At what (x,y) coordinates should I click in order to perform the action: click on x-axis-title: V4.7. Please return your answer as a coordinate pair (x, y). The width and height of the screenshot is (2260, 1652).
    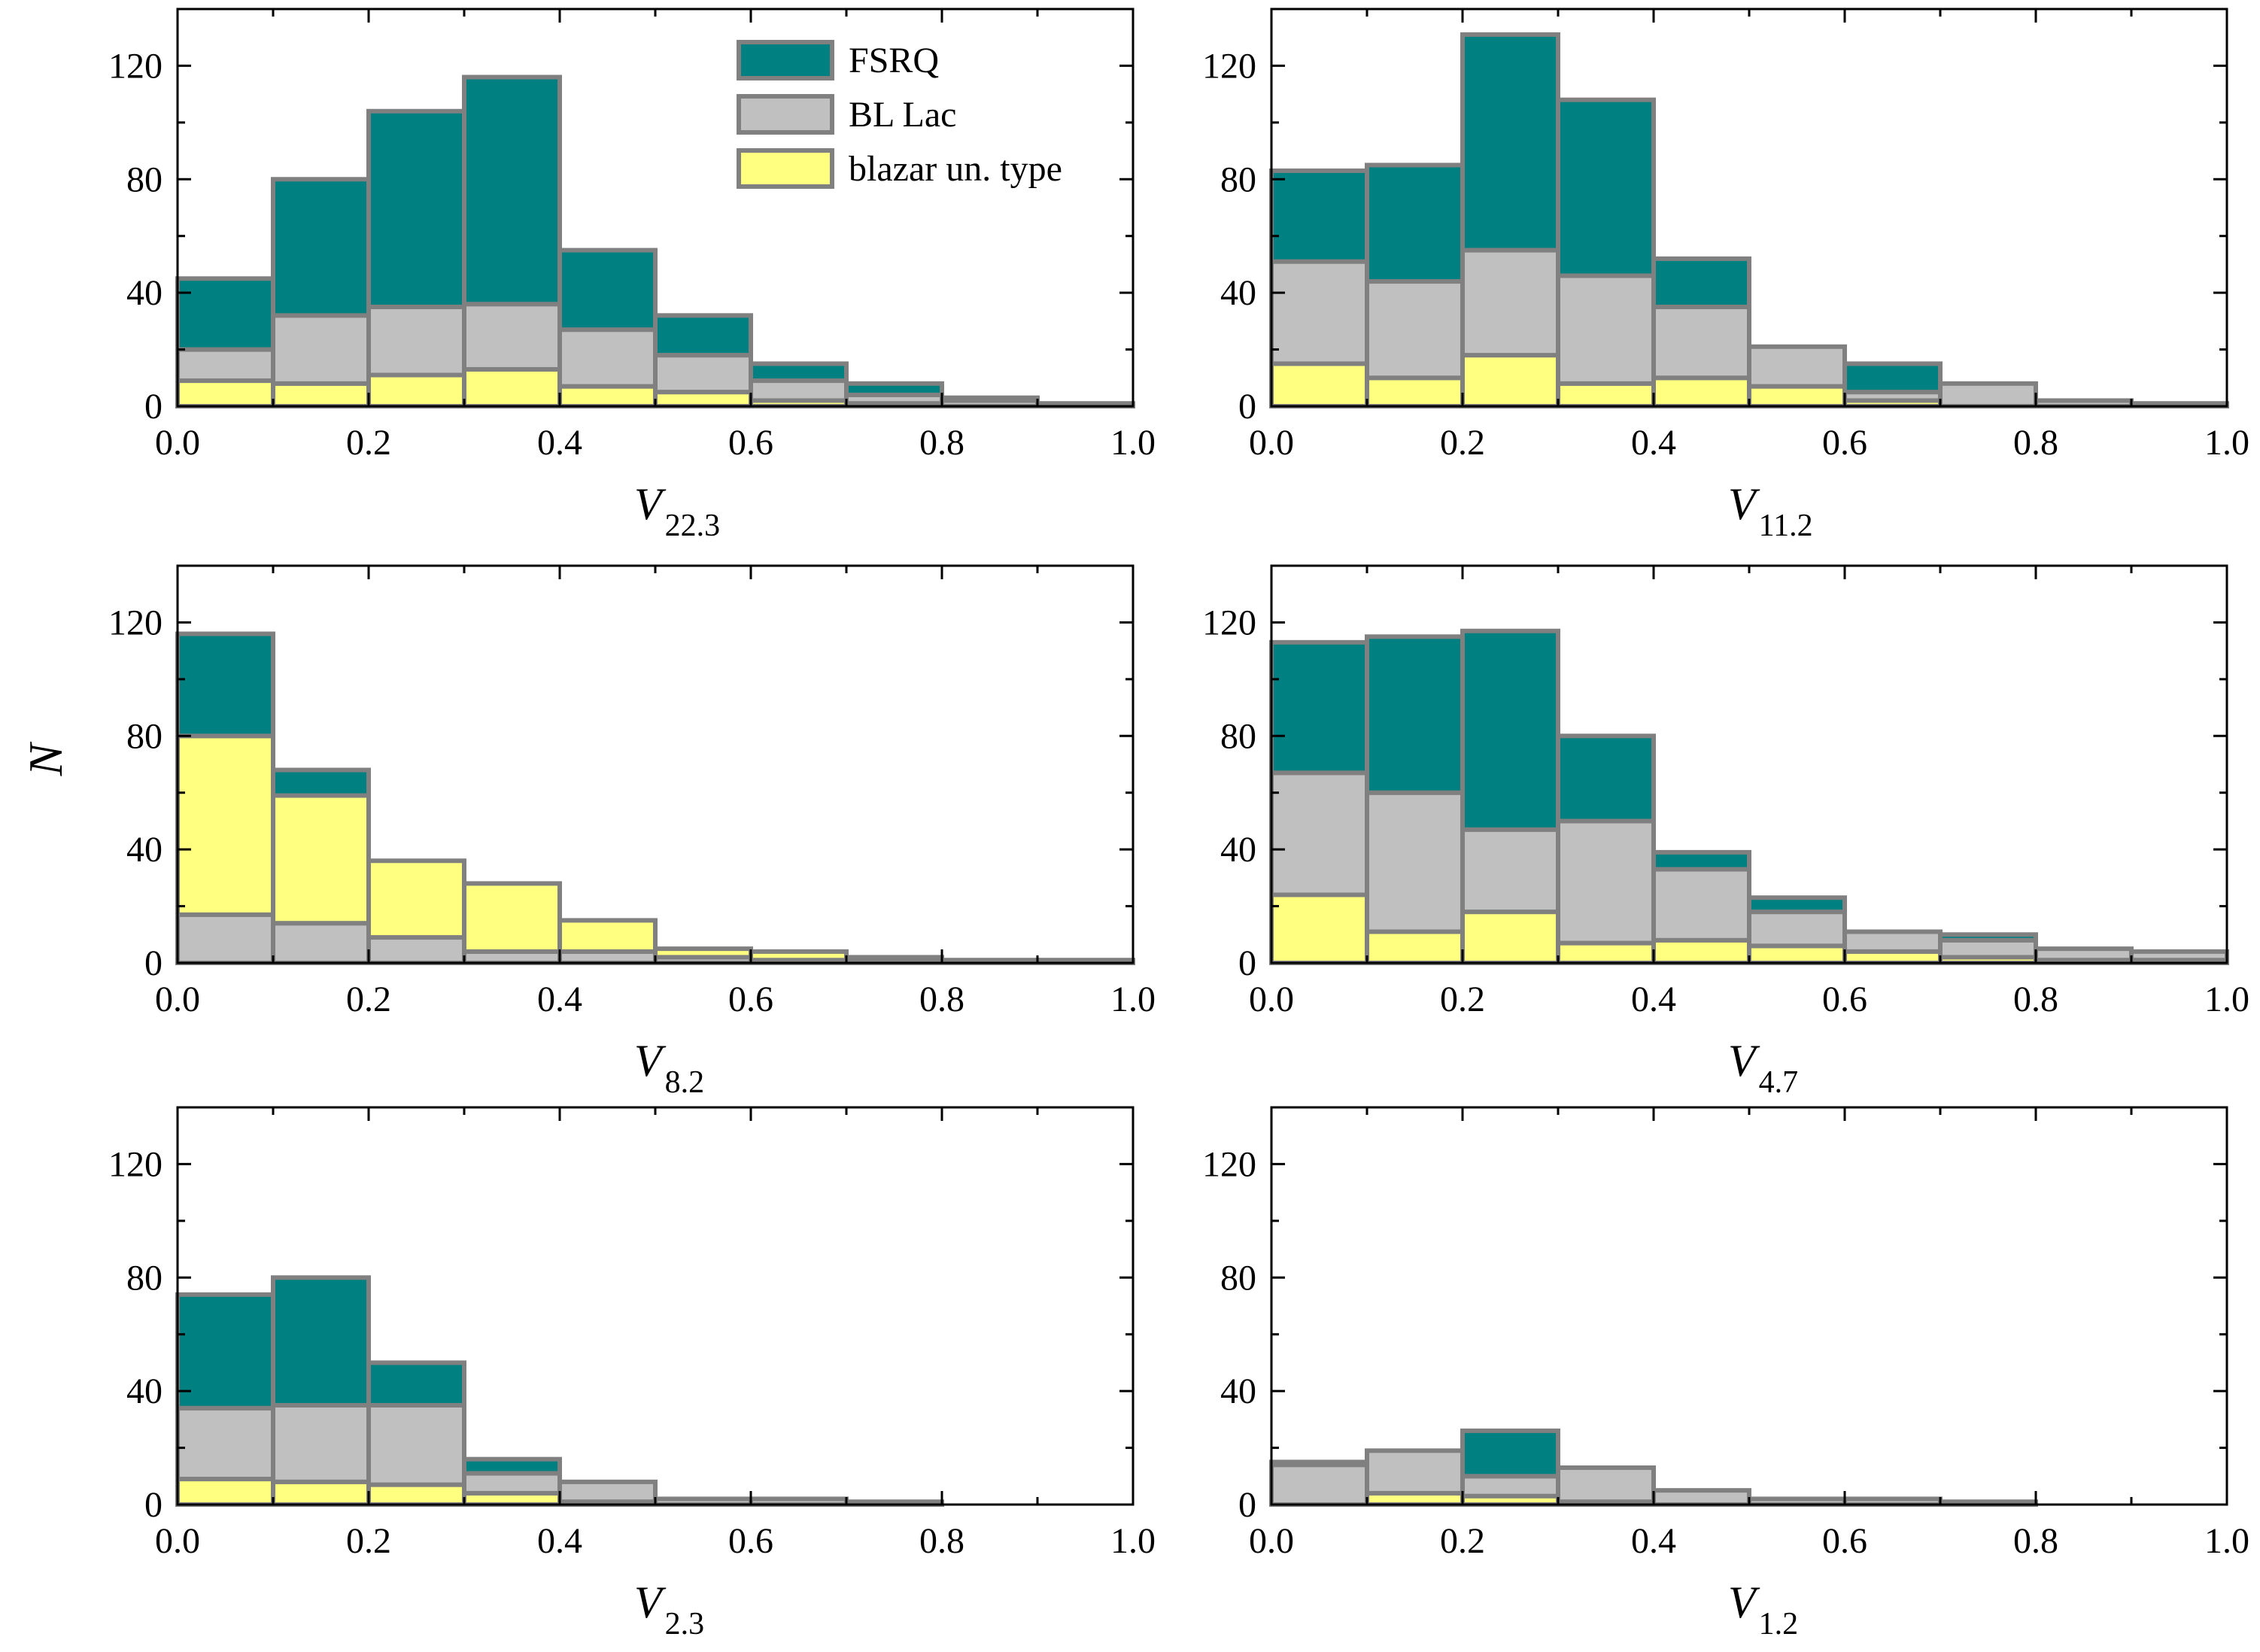
    Looking at the image, I should click on (1763, 1068).